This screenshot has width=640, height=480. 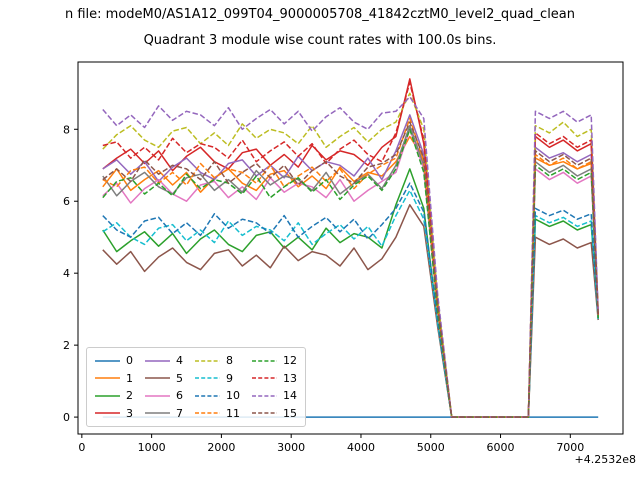 I want to click on legend-label-7: 7, so click(x=179, y=413).